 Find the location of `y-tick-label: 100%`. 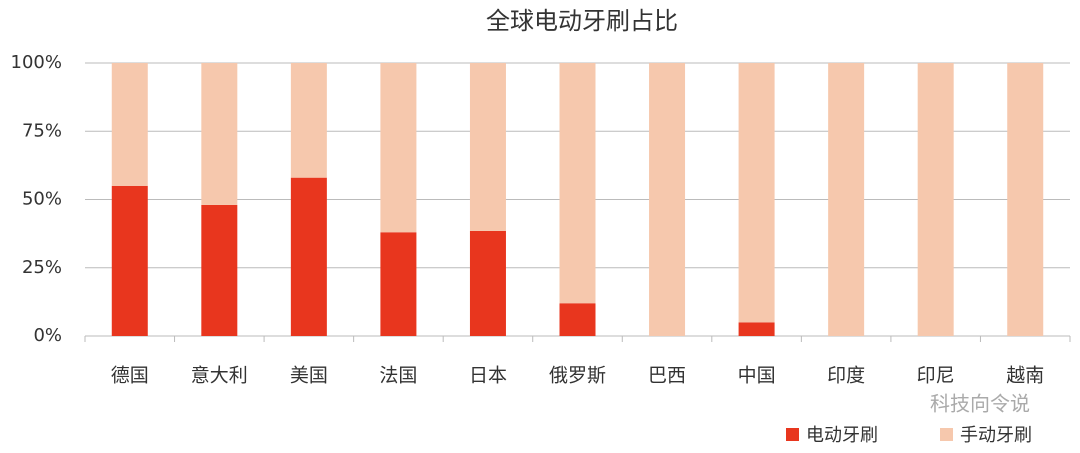

y-tick-label: 100% is located at coordinates (36, 62).